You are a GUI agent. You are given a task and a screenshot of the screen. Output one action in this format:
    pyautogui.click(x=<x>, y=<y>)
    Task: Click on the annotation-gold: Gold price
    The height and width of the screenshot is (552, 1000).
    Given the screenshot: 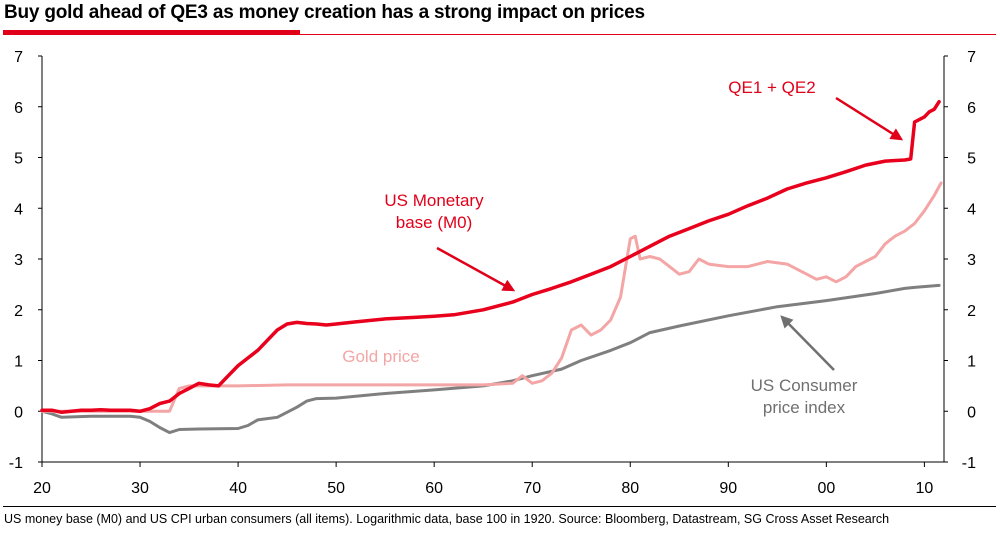 What is the action you would take?
    pyautogui.click(x=380, y=356)
    